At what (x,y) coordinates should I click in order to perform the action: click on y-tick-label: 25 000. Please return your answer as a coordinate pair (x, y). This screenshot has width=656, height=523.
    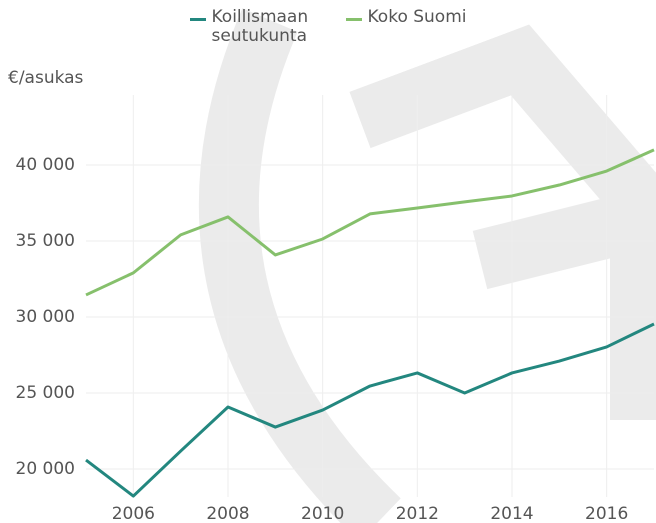
    Looking at the image, I should click on (45, 393).